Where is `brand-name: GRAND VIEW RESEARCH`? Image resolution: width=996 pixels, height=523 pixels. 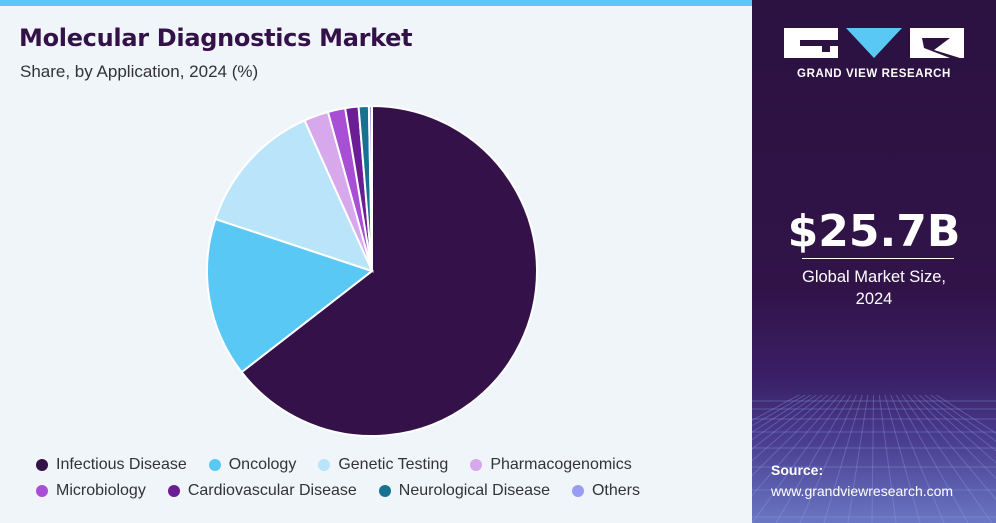
brand-name: GRAND VIEW RESEARCH is located at coordinates (874, 74).